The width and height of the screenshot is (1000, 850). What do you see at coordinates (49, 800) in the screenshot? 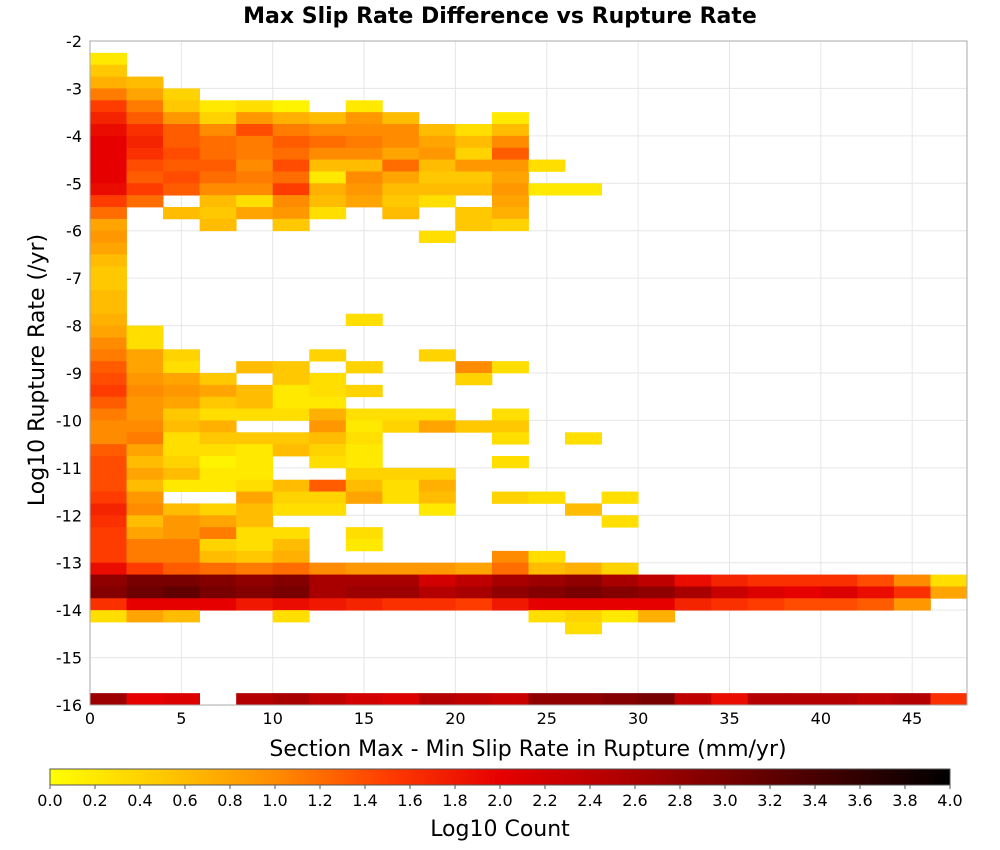
I see `colorbar-tick-label: 0.0` at bounding box center [49, 800].